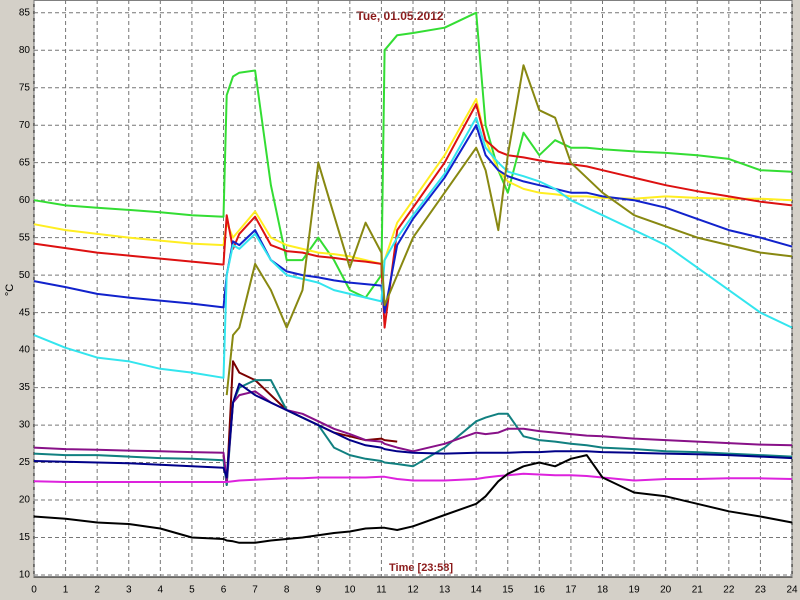  I want to click on x-tick-label: 8, so click(287, 590).